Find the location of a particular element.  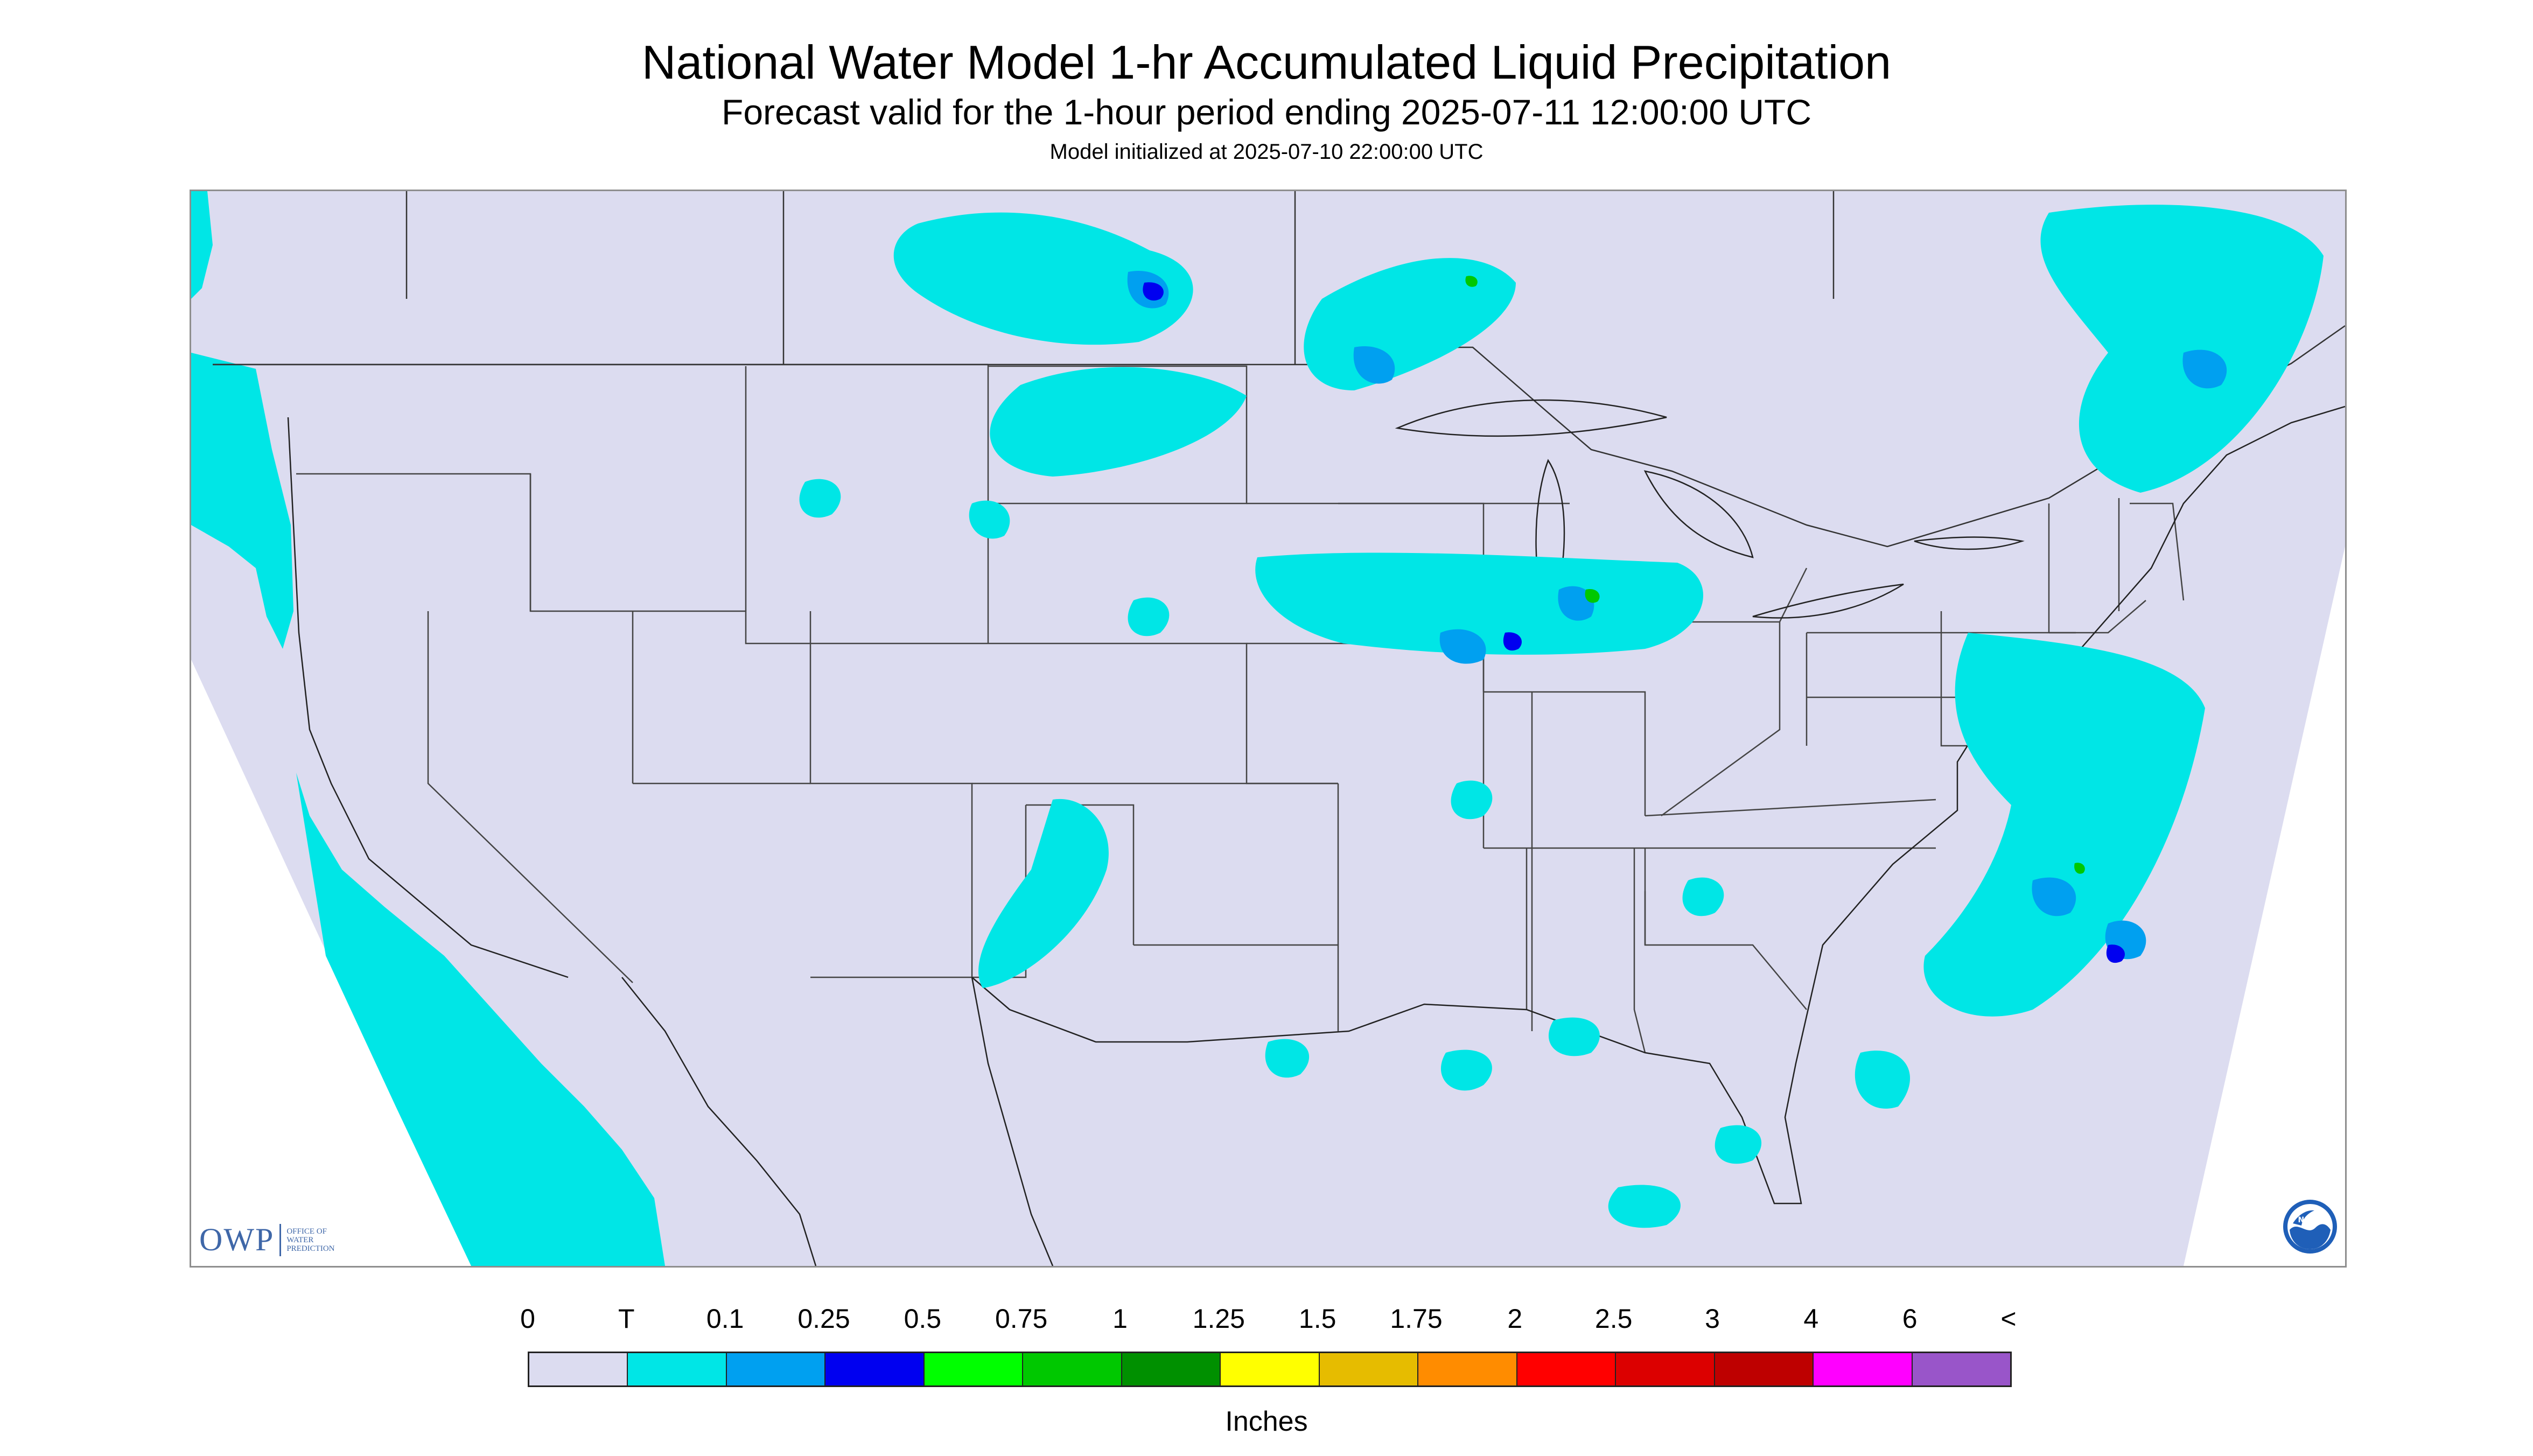

owp-logo-line-3: PREDICTION is located at coordinates (311, 1248).